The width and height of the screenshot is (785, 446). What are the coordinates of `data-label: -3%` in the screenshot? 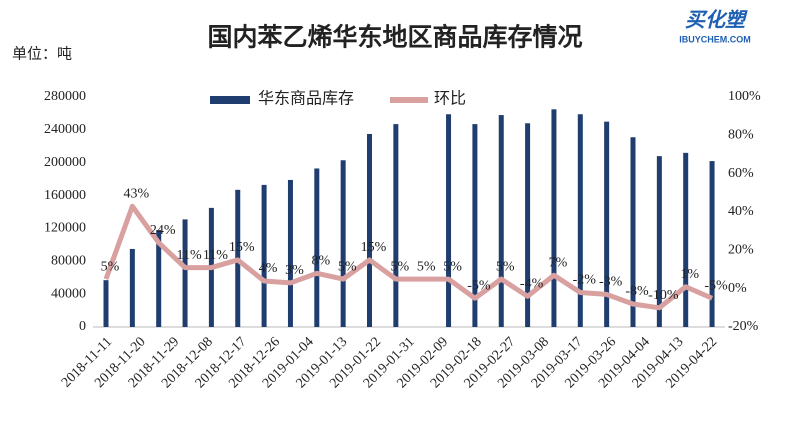 It's located at (611, 282).